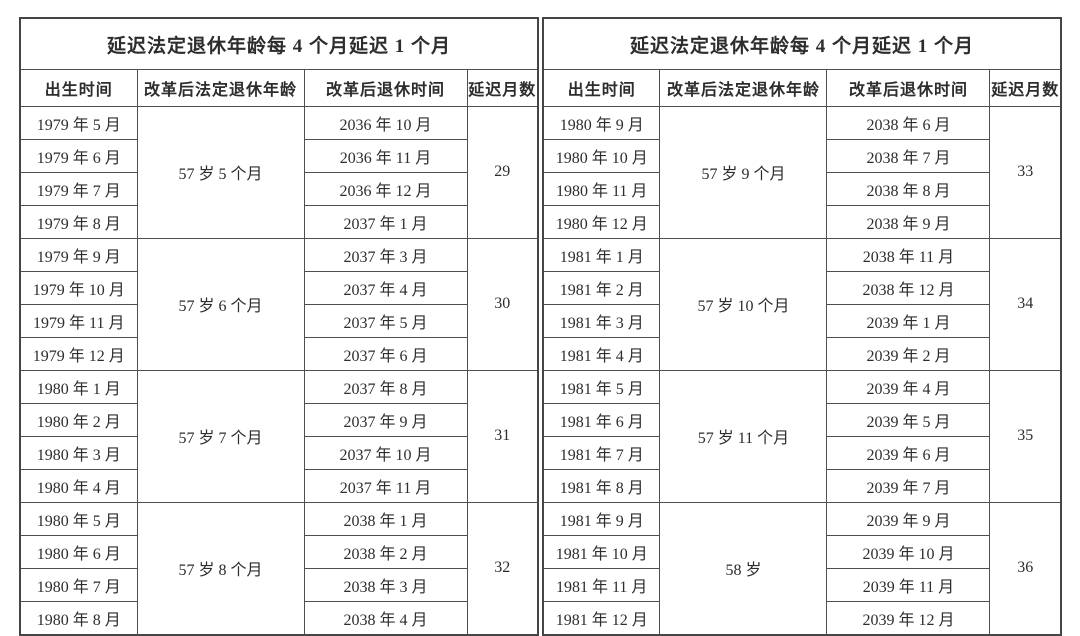  Describe the element at coordinates (278, 452) in the screenshot. I see `table-row: 1980 年 3 月 2037 年 10 月` at that location.